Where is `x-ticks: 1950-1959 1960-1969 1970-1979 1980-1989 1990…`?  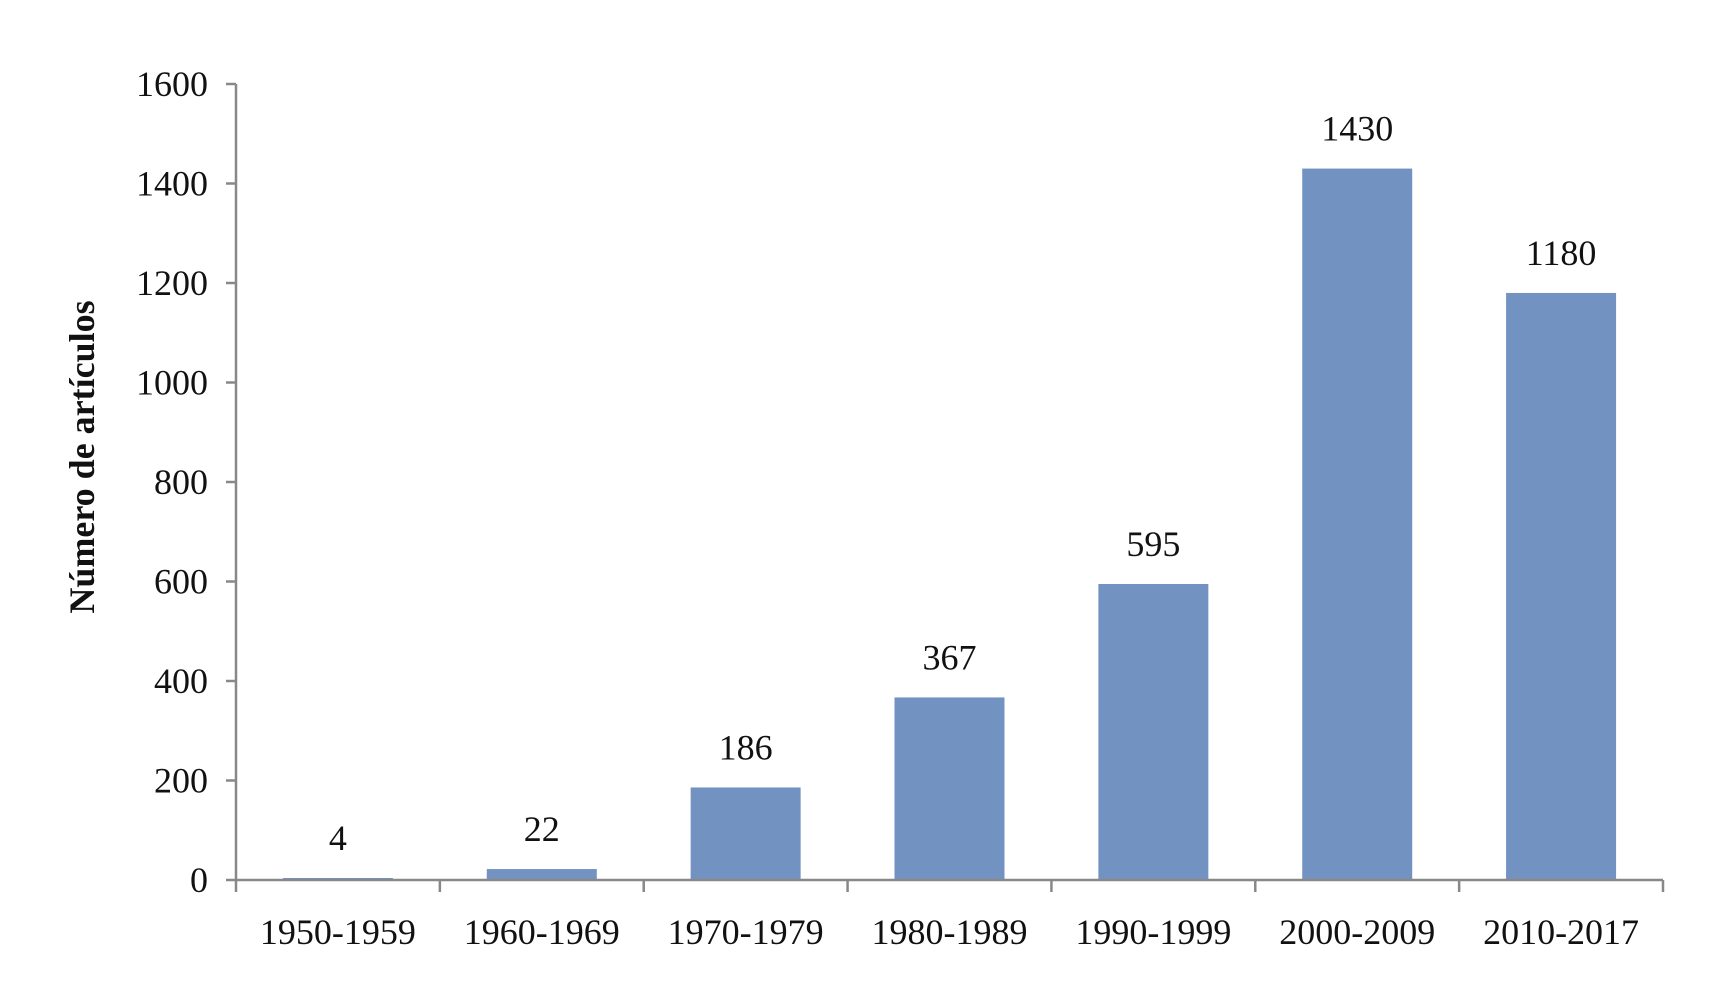
x-ticks: 1950-1959 1960-1969 1970-1979 1980-1989 1990… is located at coordinates (949, 916).